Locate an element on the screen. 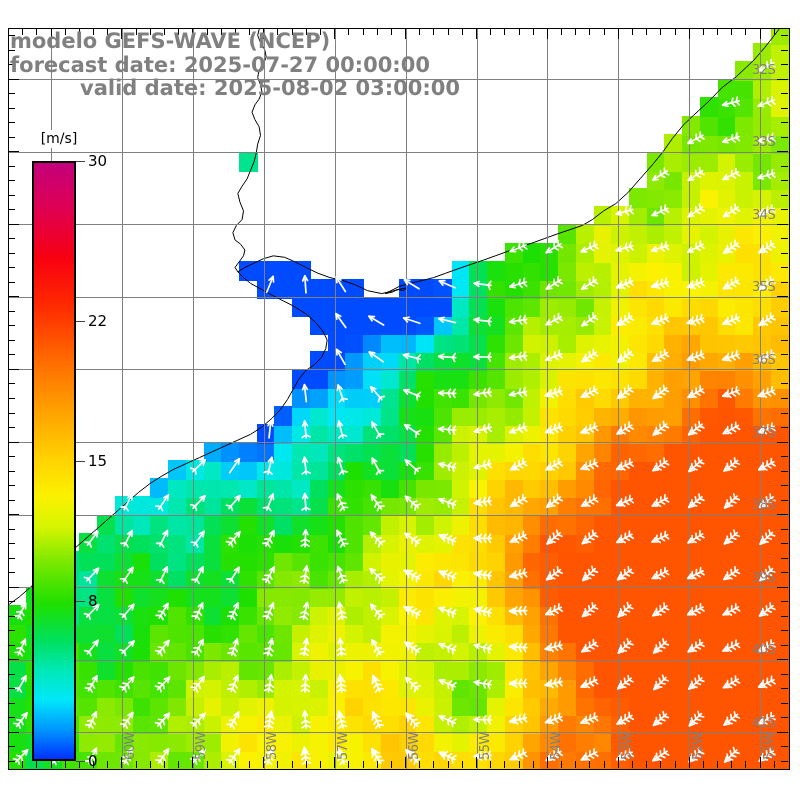 The width and height of the screenshot is (800, 800). lat-label: 32S is located at coordinates (764, 70).